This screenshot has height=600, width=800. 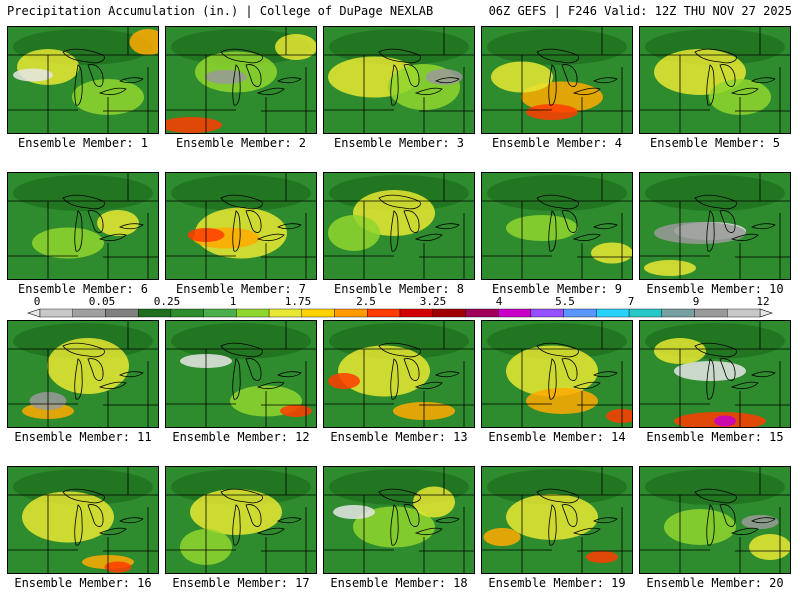 What do you see at coordinates (34, 313) in the screenshot?
I see `colorbar-left-arrow` at bounding box center [34, 313].